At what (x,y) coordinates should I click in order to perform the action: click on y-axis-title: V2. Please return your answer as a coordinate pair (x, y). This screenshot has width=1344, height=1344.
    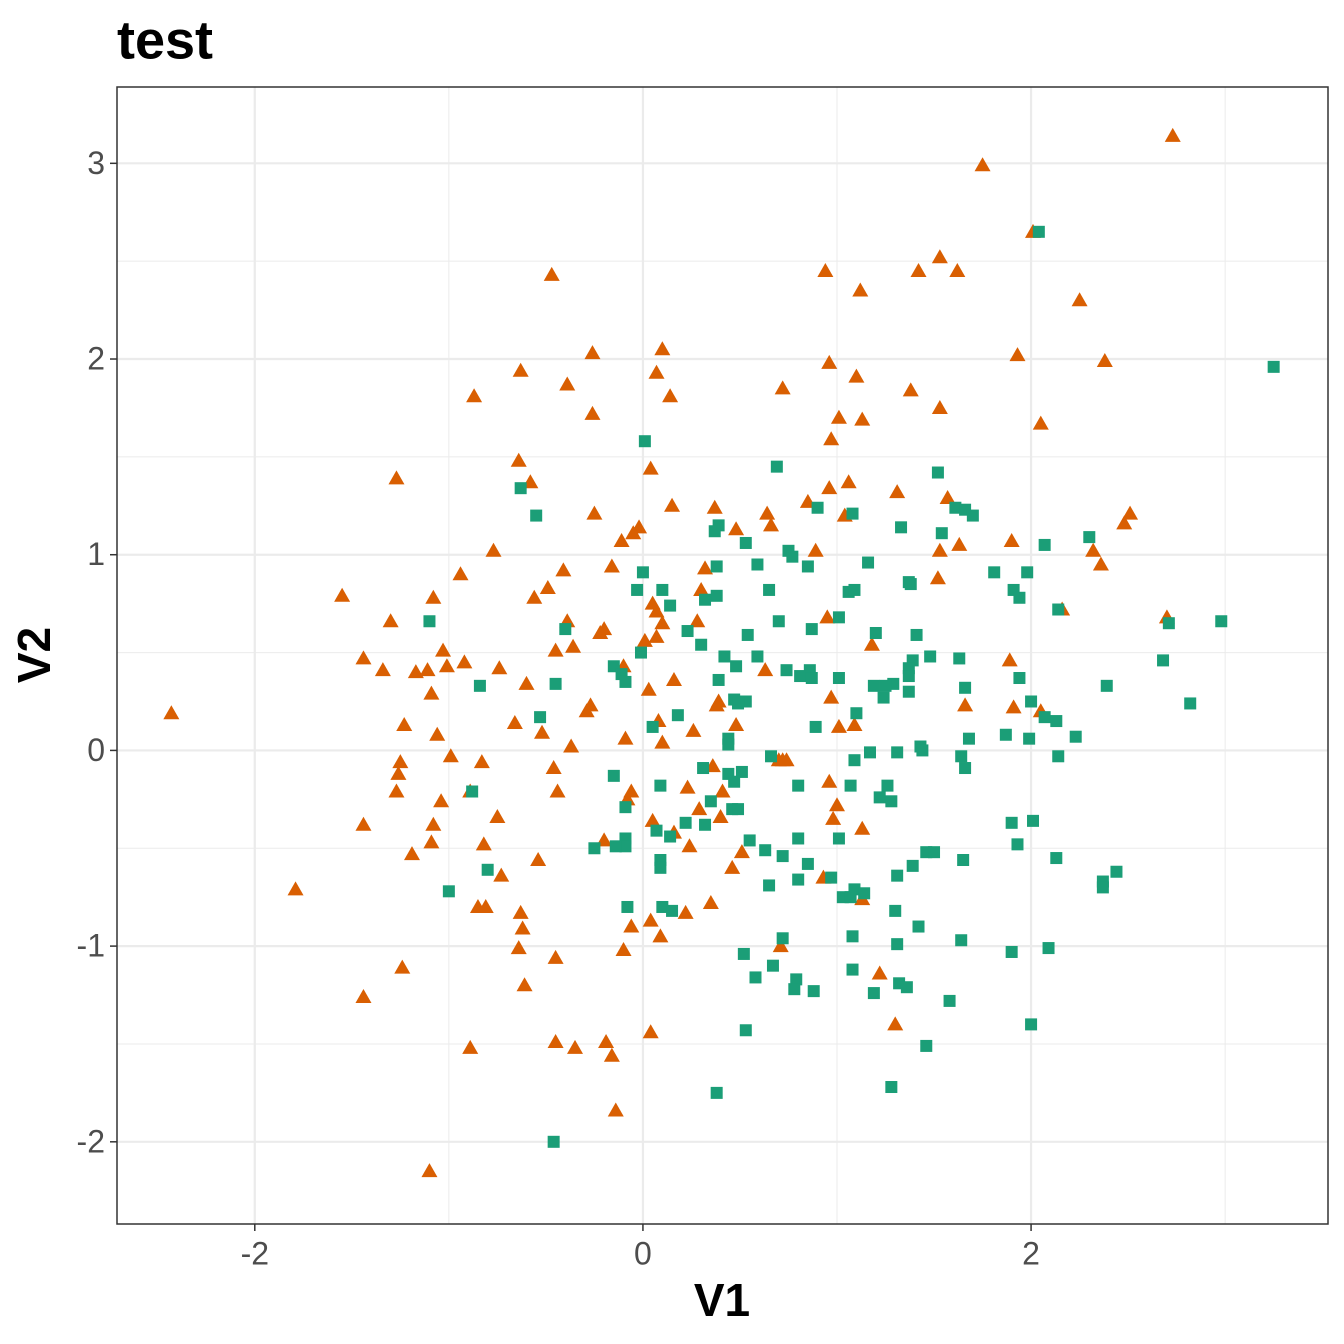
    Looking at the image, I should click on (34, 655).